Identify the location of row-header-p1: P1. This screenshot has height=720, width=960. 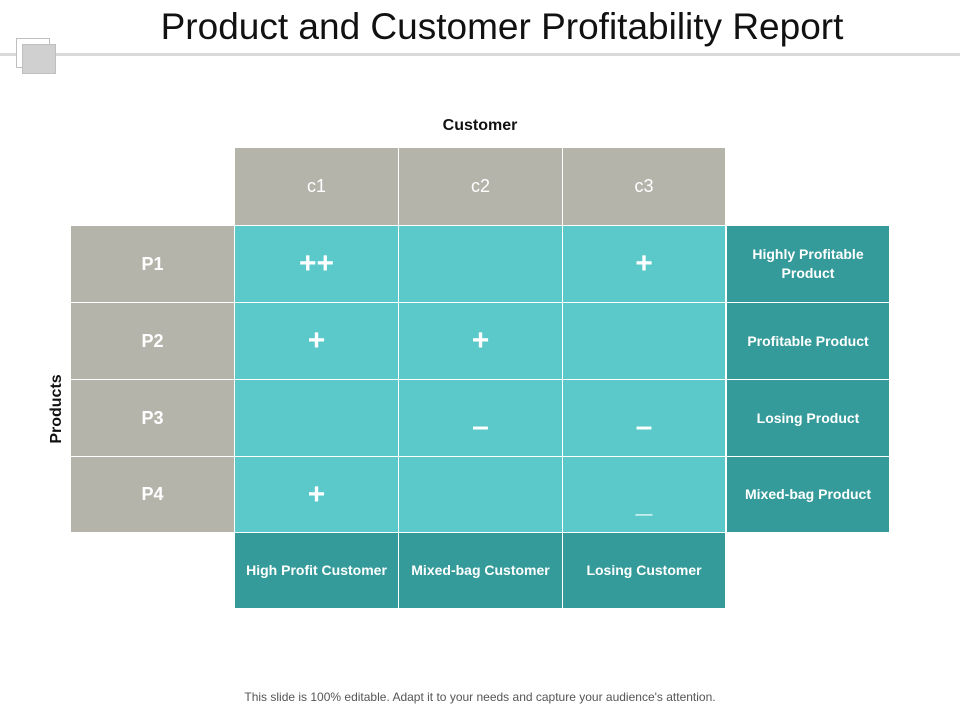
(152, 264).